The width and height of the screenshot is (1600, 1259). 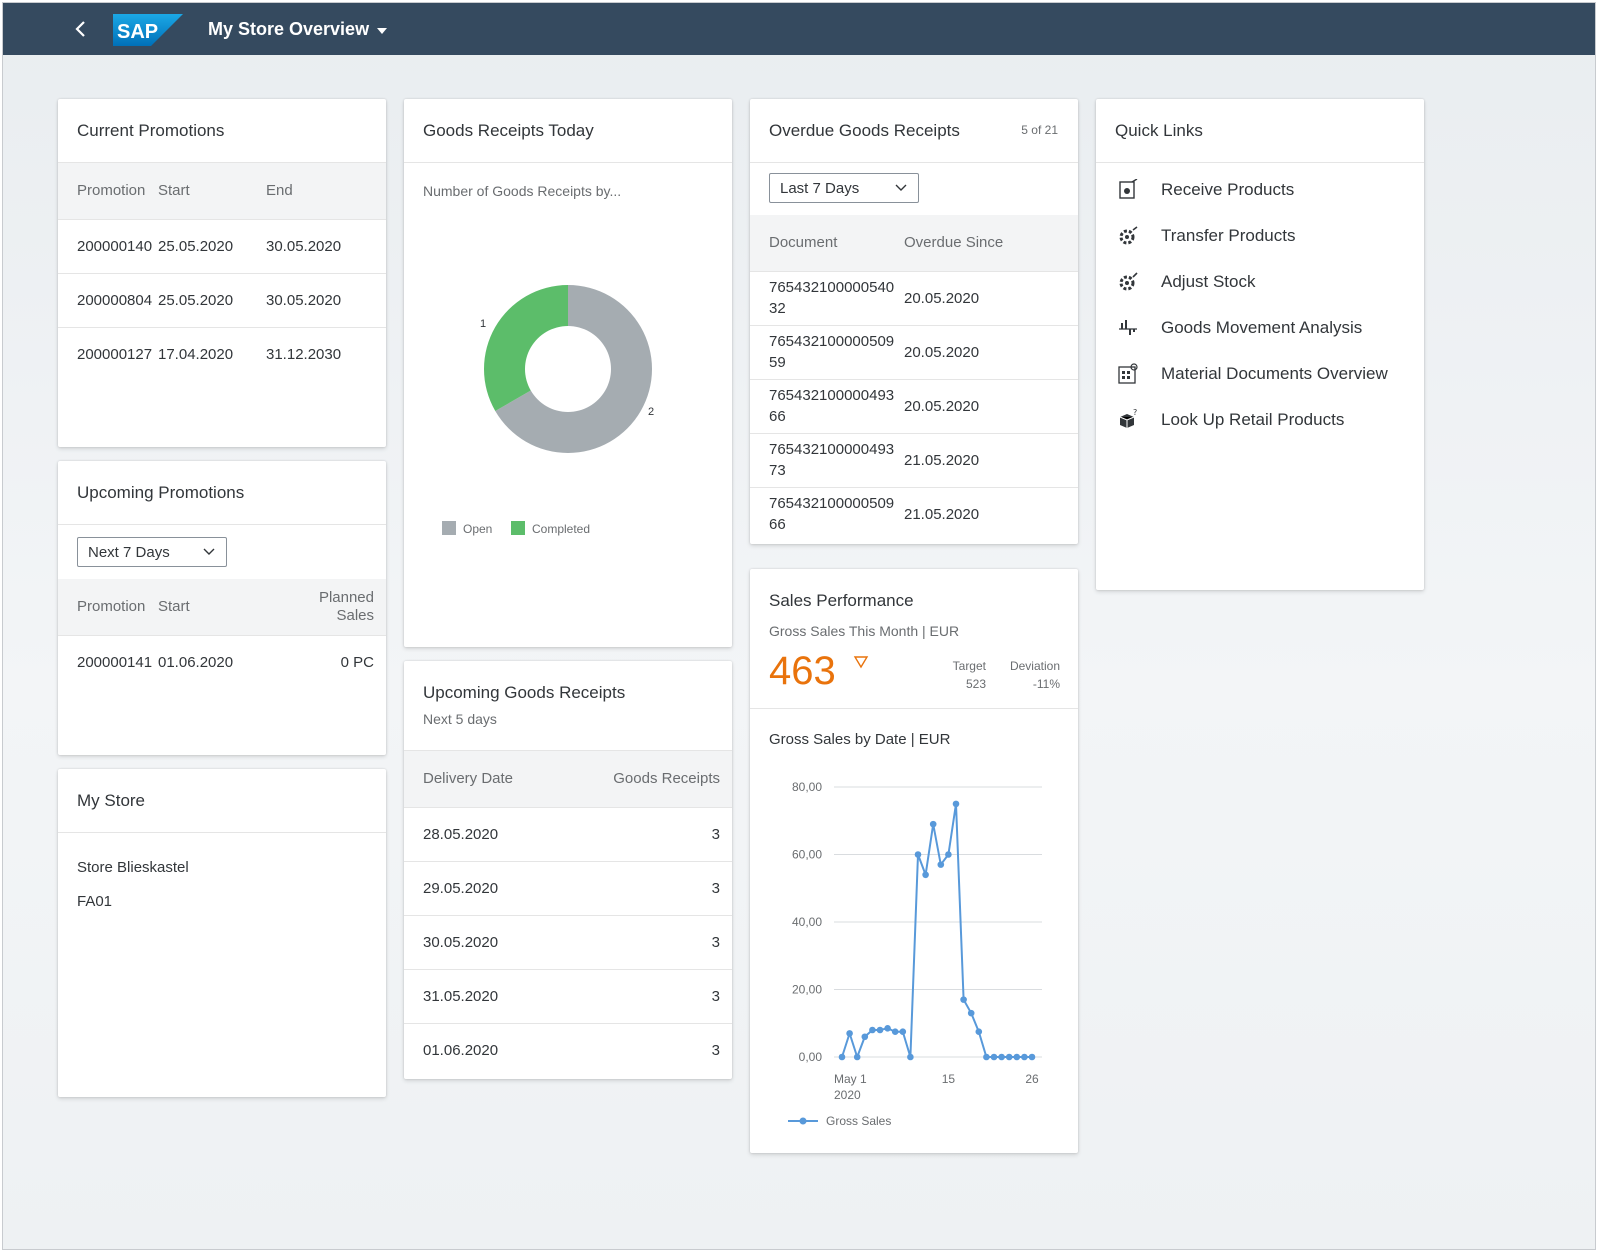 I want to click on app-title-menu: My Store Overview, so click(x=298, y=29).